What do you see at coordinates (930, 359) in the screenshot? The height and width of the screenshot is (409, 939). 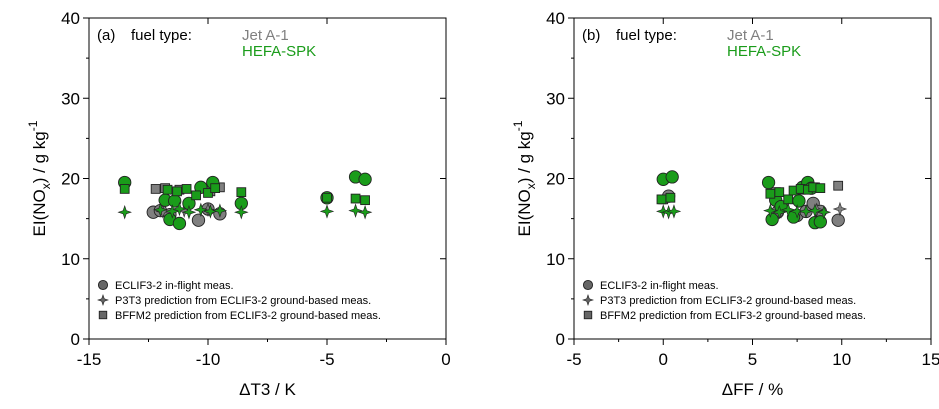 I see `x-tick-label: 15` at bounding box center [930, 359].